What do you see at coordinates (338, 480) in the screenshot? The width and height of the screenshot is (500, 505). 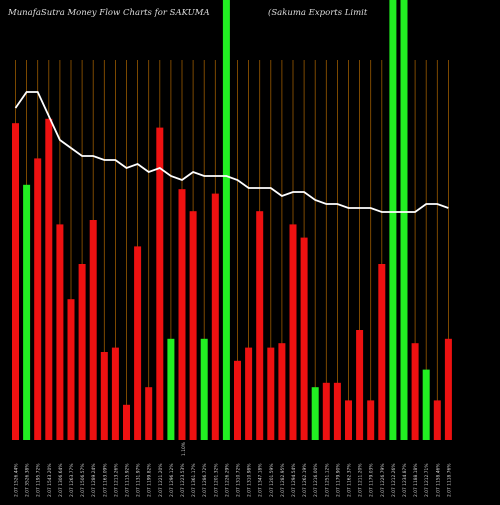 I see `x-tick-label: 2.07 1179.90%` at bounding box center [338, 480].